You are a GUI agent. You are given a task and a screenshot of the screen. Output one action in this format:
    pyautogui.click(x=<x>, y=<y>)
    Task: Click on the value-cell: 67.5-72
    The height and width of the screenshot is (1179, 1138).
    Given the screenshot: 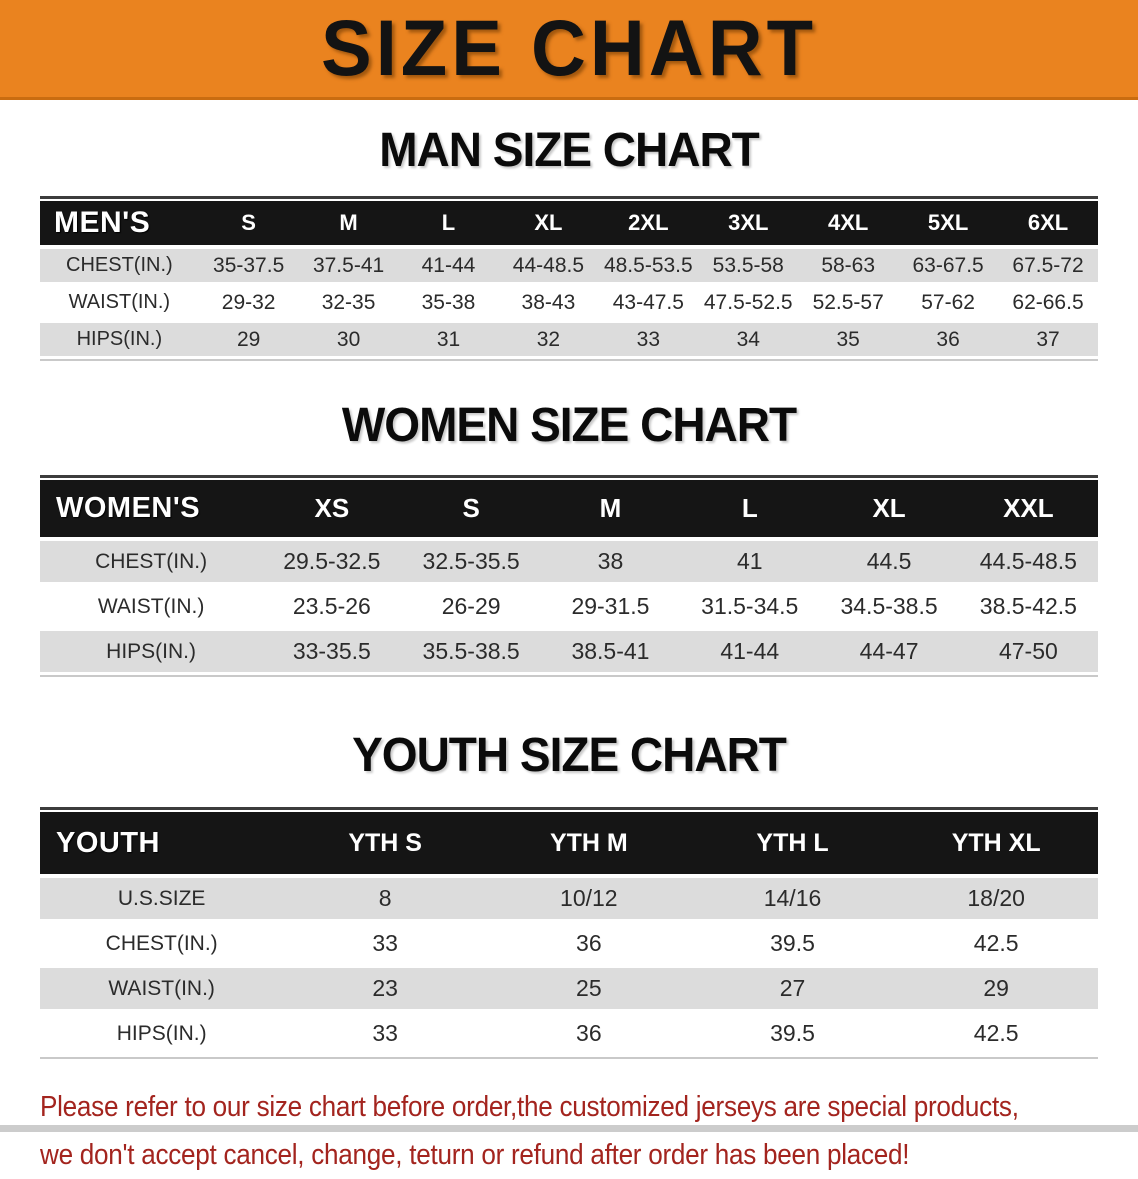 What is the action you would take?
    pyautogui.click(x=1048, y=265)
    